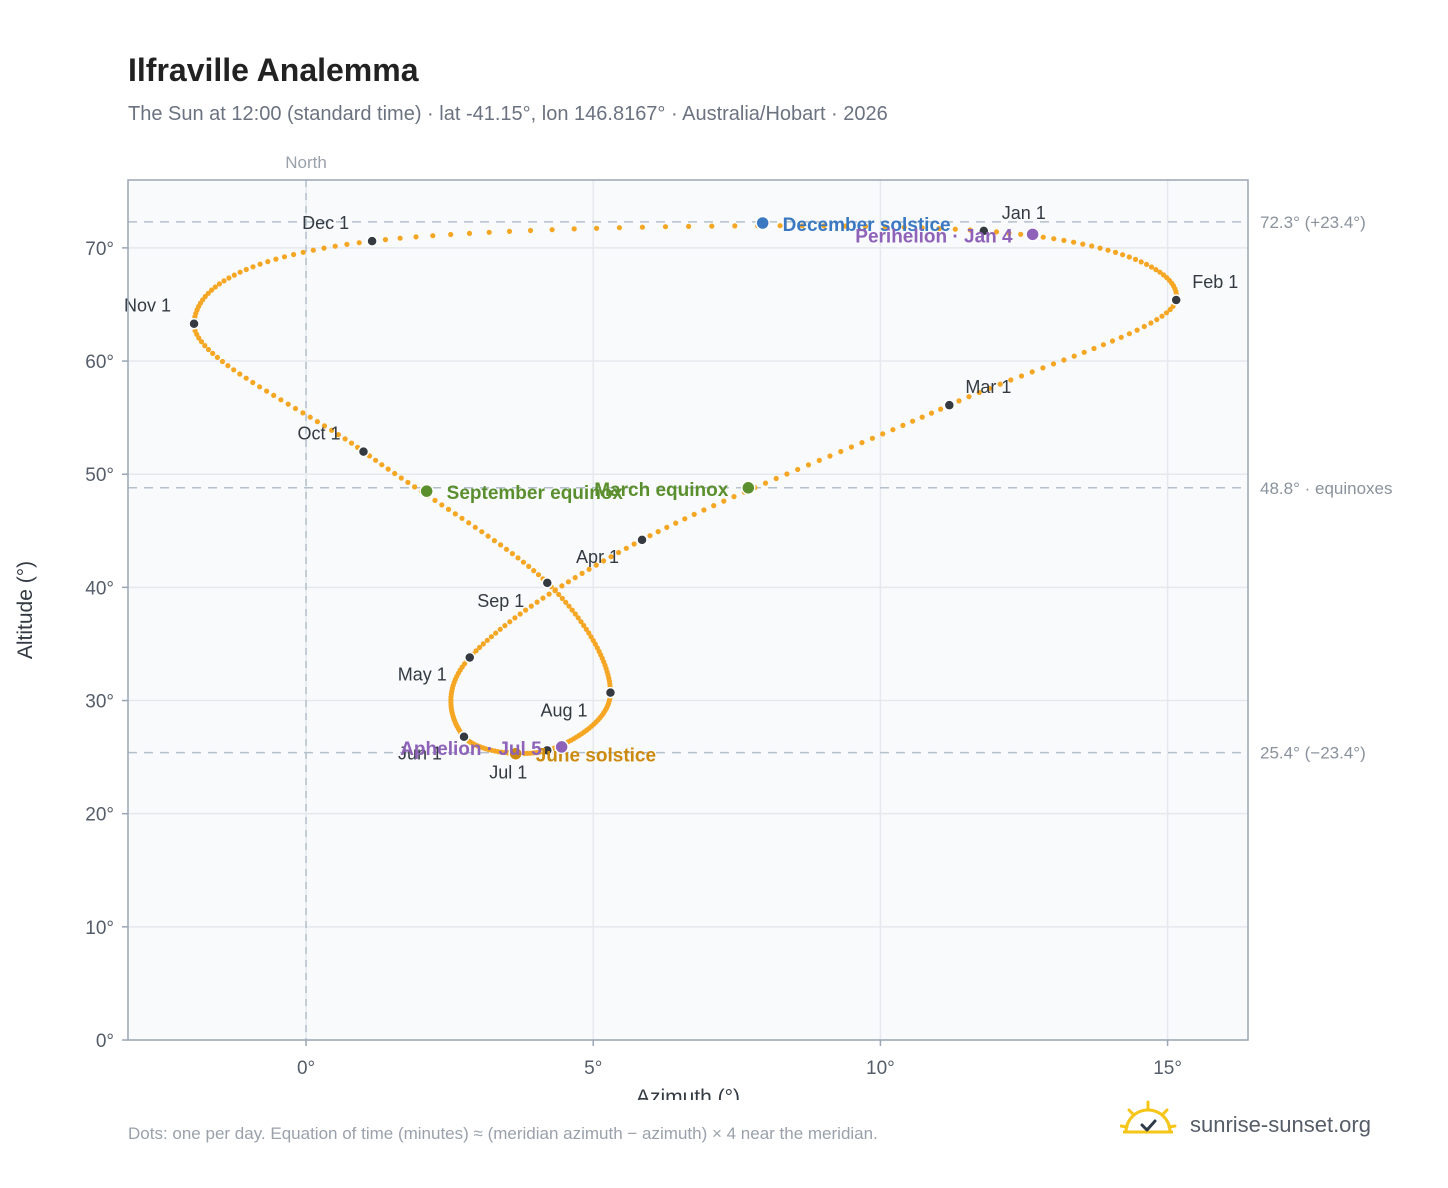  What do you see at coordinates (1215, 282) in the screenshot?
I see `month-label: Feb 1` at bounding box center [1215, 282].